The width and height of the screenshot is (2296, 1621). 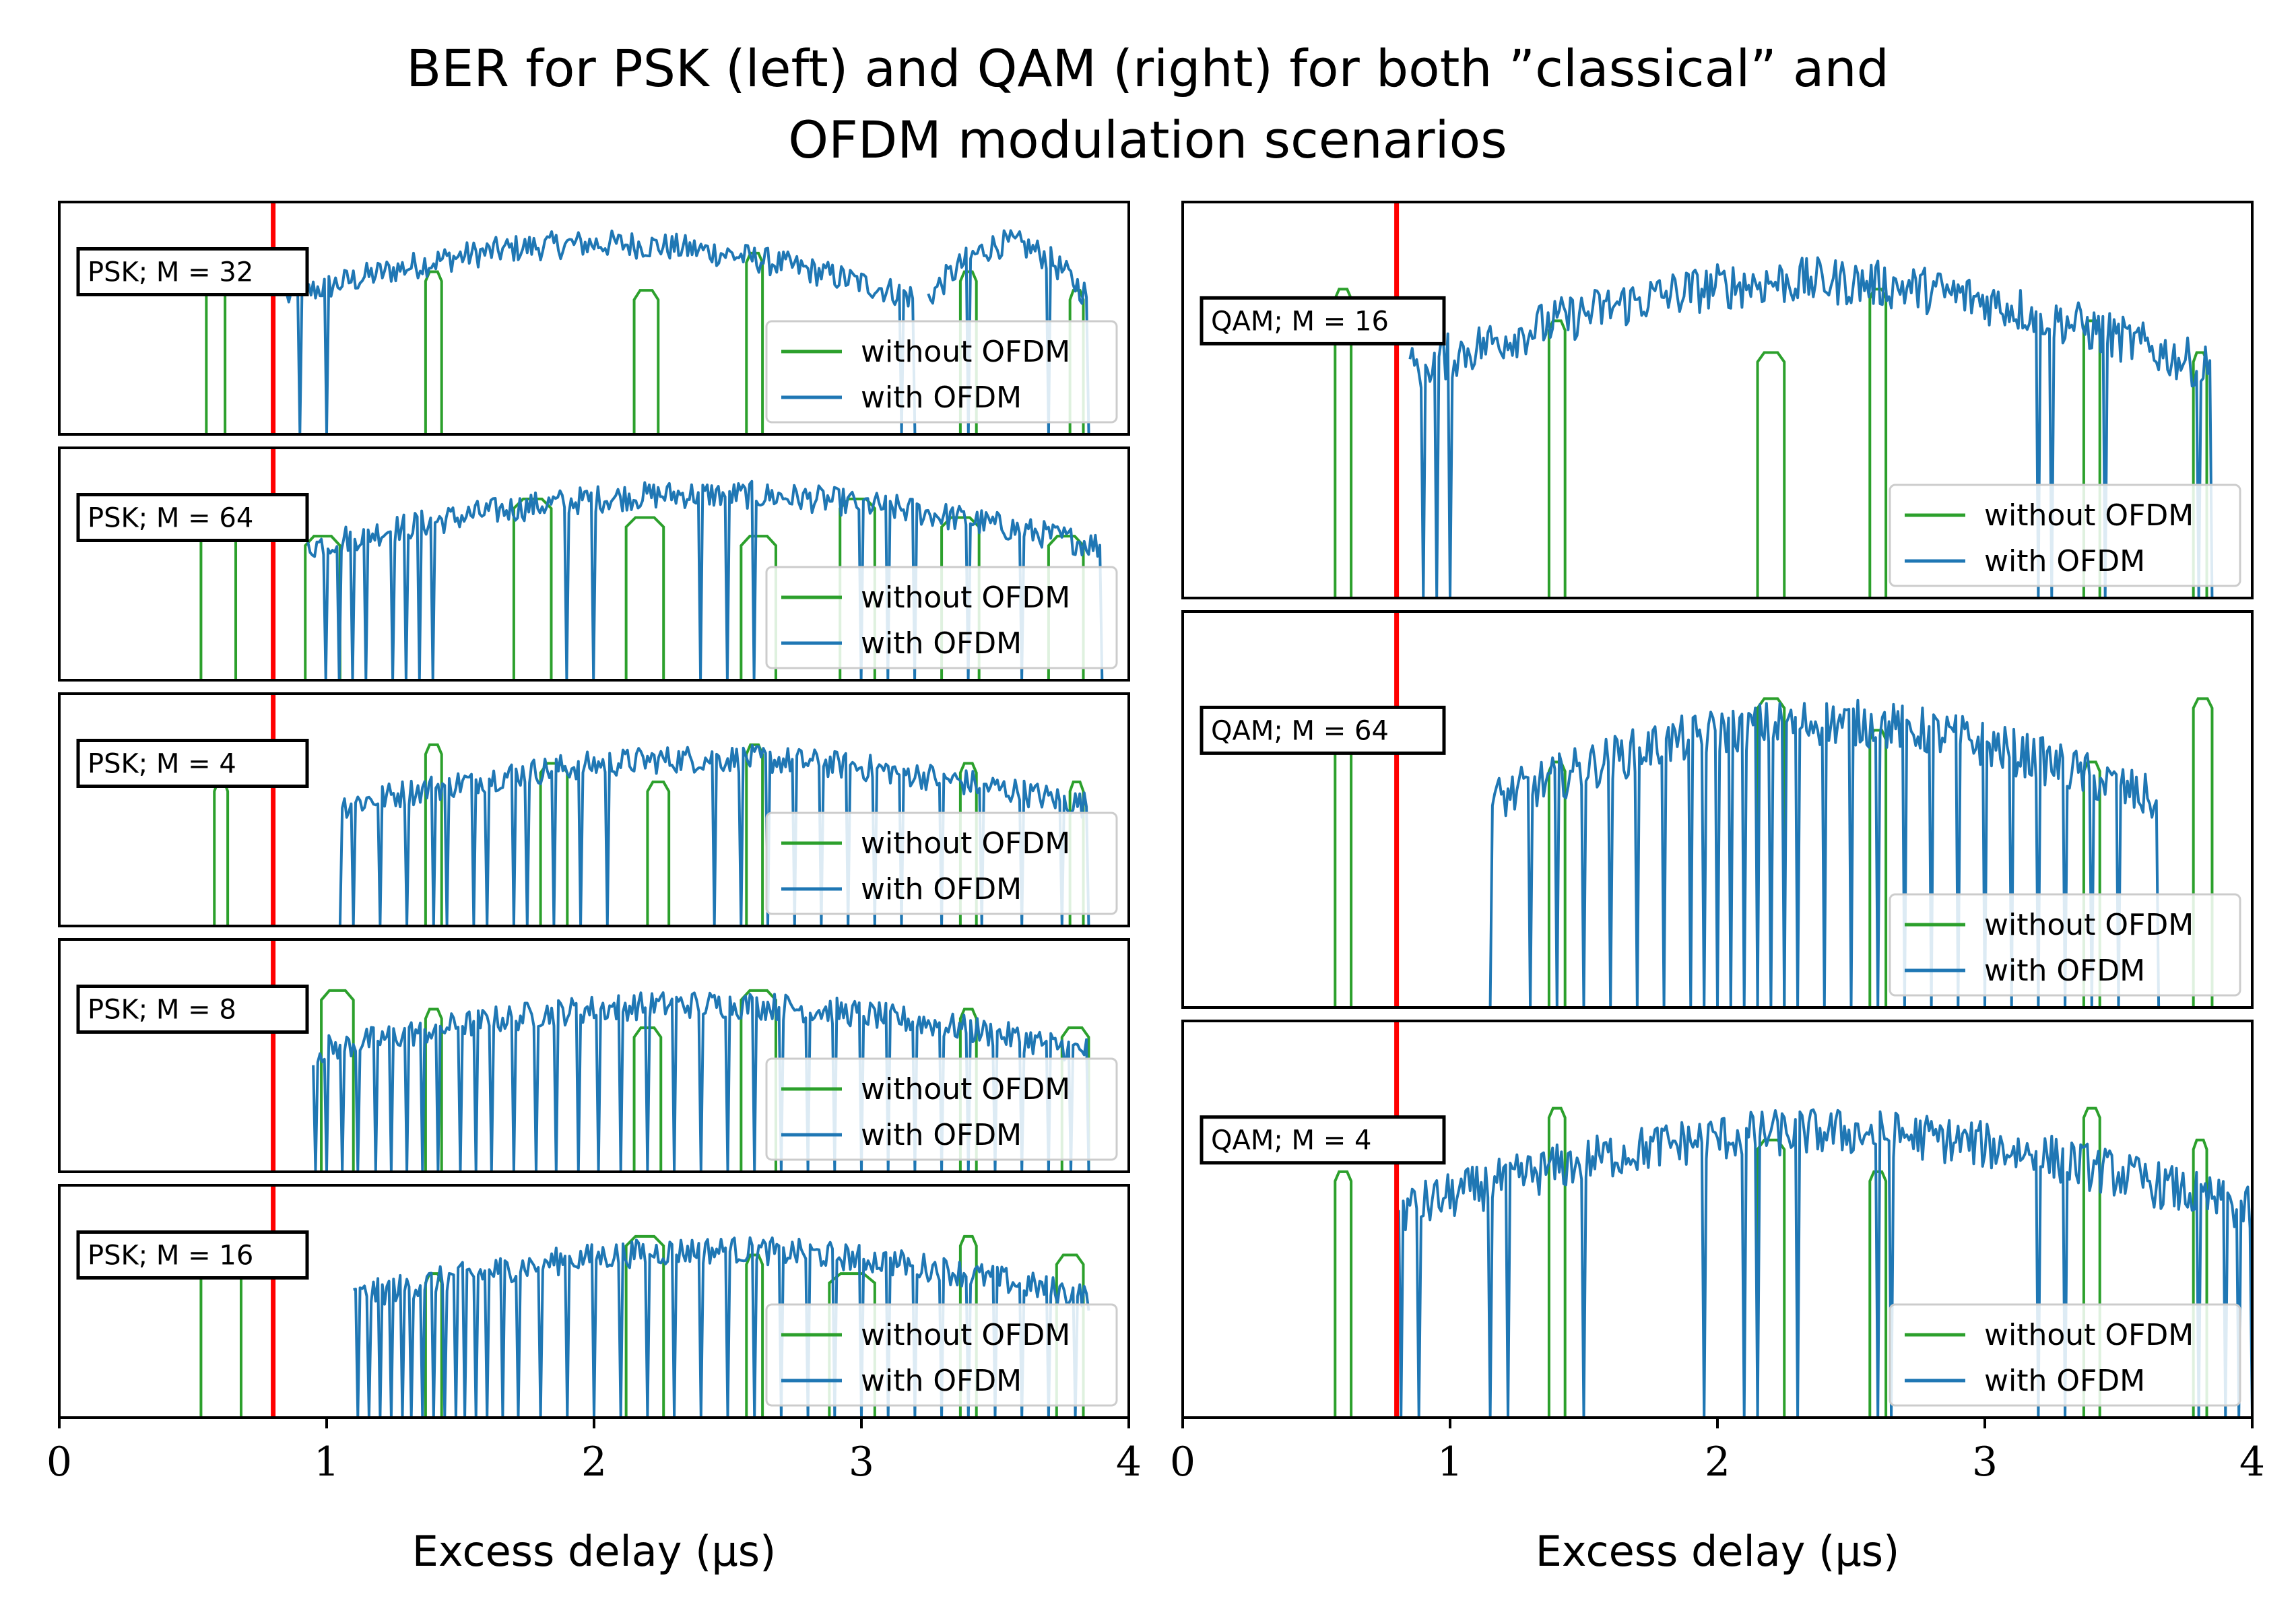 What do you see at coordinates (170, 518) in the screenshot?
I see `panel-label: PSK; M = 64` at bounding box center [170, 518].